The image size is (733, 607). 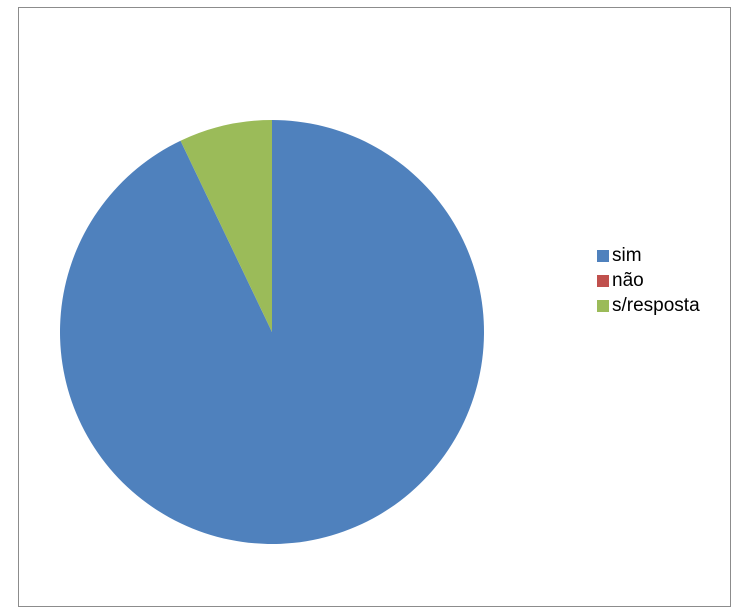 I want to click on legend-label-s-resposta: s/resposta, so click(x=656, y=305).